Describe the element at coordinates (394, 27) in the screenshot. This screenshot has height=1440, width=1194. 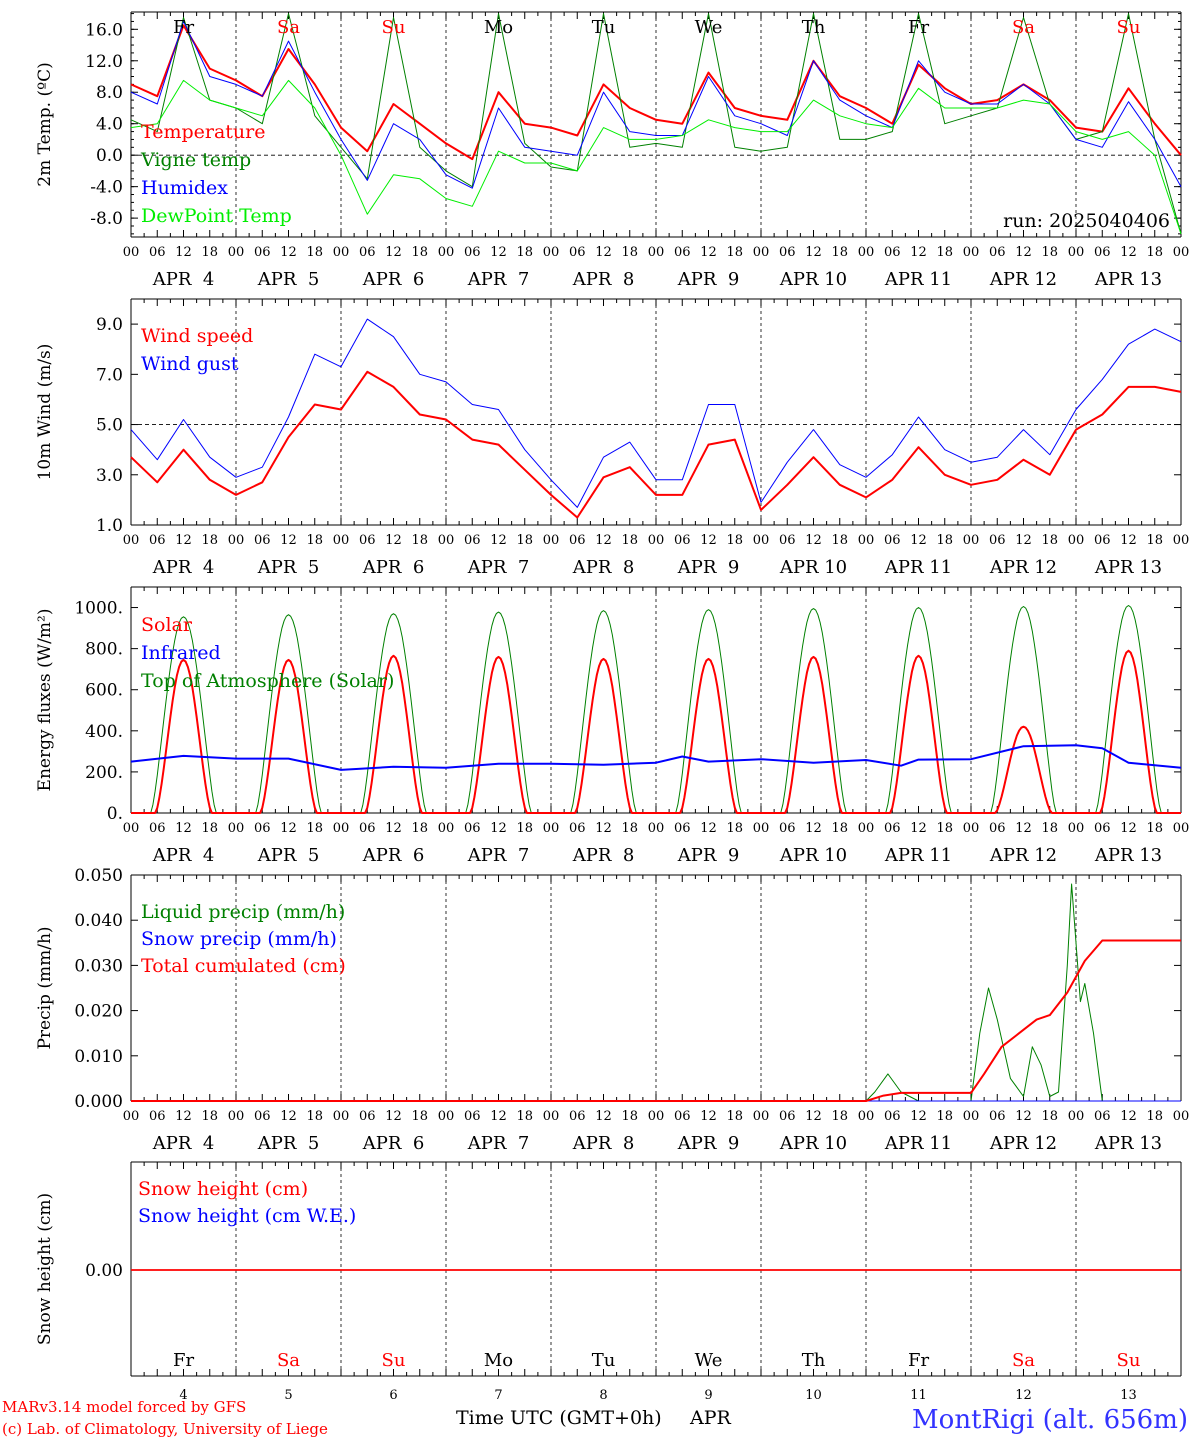
I see `weekday-top: Su` at that location.